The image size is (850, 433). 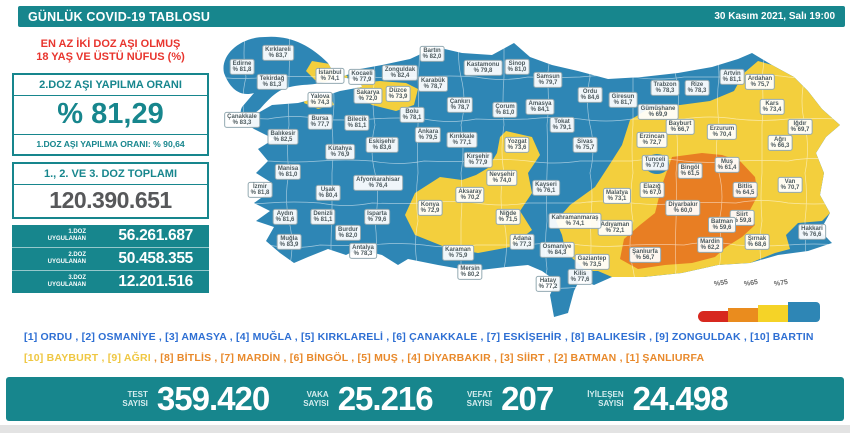 I want to click on province-label: Çorum% 81,0, so click(x=505, y=110).